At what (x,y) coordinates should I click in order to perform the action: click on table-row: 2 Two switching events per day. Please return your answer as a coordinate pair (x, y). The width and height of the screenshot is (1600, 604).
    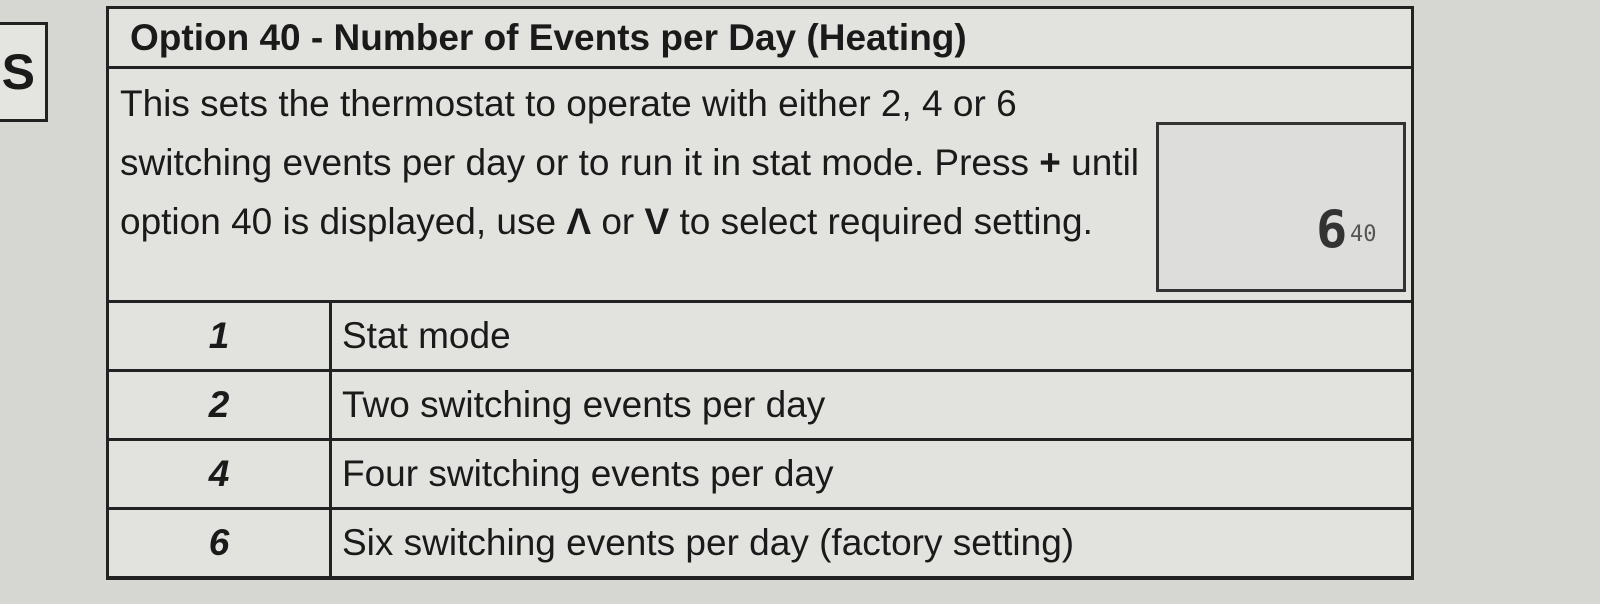
    Looking at the image, I should click on (760, 405).